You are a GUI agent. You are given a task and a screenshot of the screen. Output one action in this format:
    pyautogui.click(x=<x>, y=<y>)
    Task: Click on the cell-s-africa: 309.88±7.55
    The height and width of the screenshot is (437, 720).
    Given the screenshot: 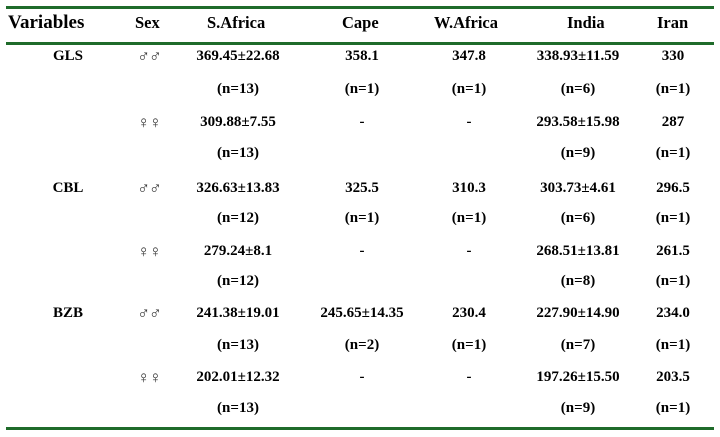 What is the action you would take?
    pyautogui.click(x=238, y=122)
    